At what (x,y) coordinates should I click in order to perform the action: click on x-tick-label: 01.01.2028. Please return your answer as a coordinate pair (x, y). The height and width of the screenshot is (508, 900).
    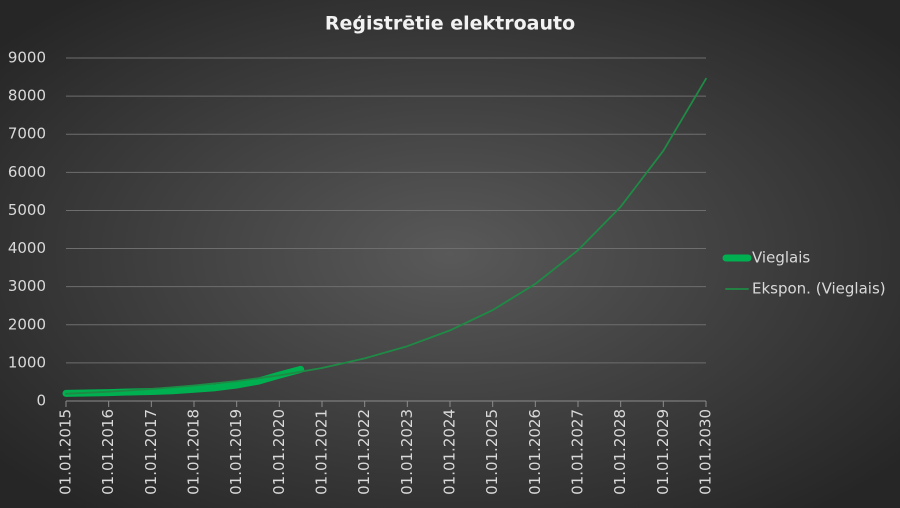
    Looking at the image, I should click on (620, 452).